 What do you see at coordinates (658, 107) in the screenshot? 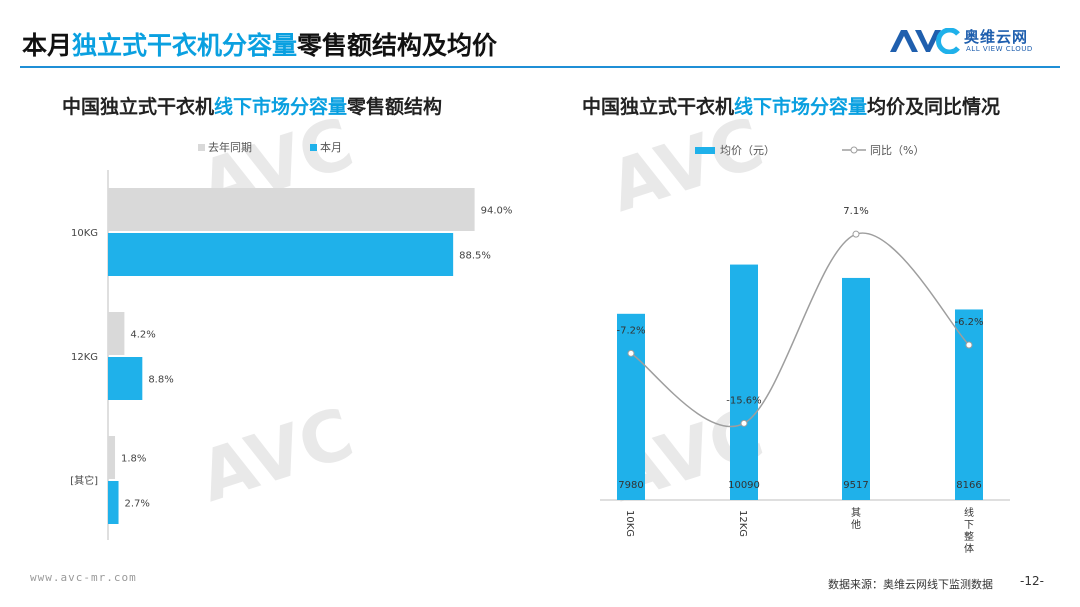
I see `right-chart-title-prefix: 中国独立式干衣机` at bounding box center [658, 107].